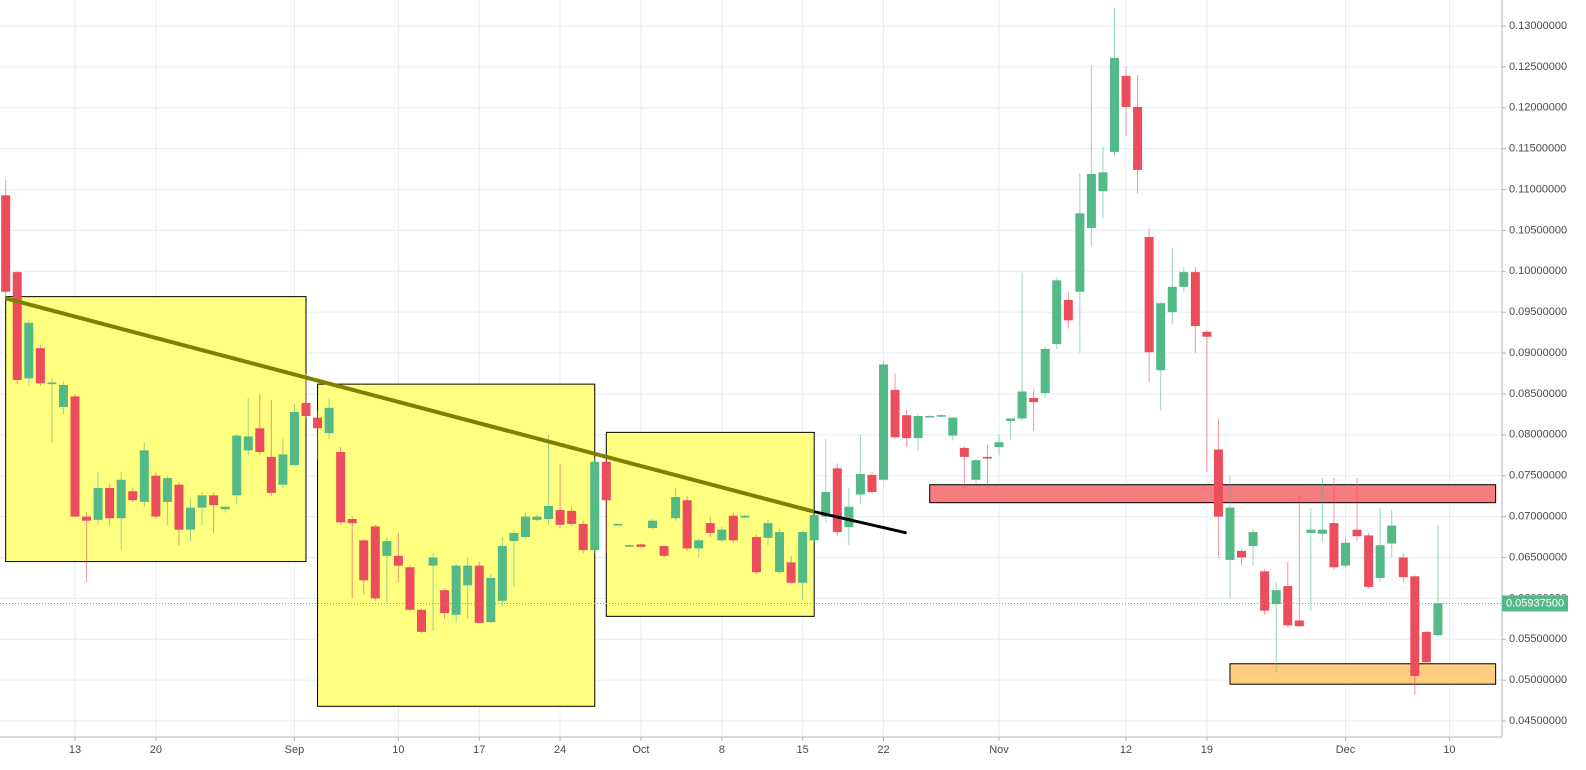 The width and height of the screenshot is (1586, 770). What do you see at coordinates (295, 750) in the screenshot?
I see `x-tick-label: Sep` at bounding box center [295, 750].